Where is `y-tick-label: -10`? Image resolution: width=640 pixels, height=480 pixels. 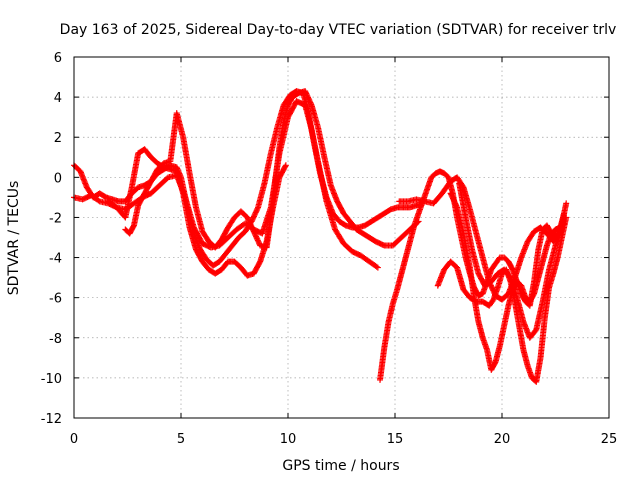 y-tick-label: -10 is located at coordinates (51, 379).